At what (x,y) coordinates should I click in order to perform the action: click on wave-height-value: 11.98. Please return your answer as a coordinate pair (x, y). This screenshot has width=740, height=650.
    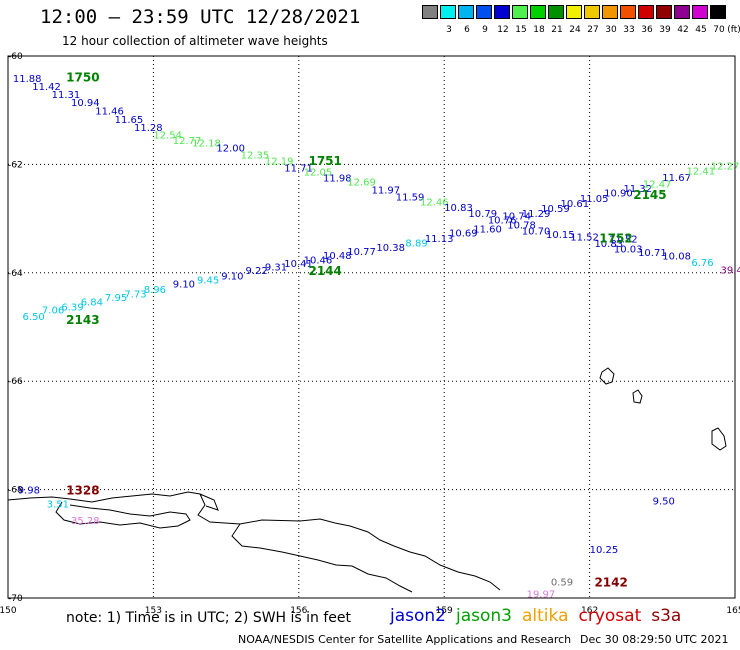
    Looking at the image, I should click on (337, 178).